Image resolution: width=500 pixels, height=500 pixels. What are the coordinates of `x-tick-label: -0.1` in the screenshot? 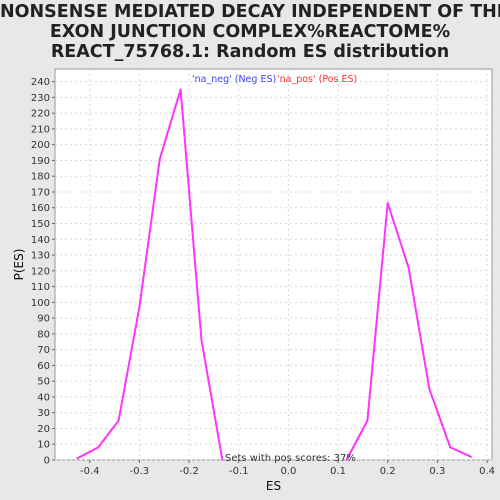 It's located at (239, 471).